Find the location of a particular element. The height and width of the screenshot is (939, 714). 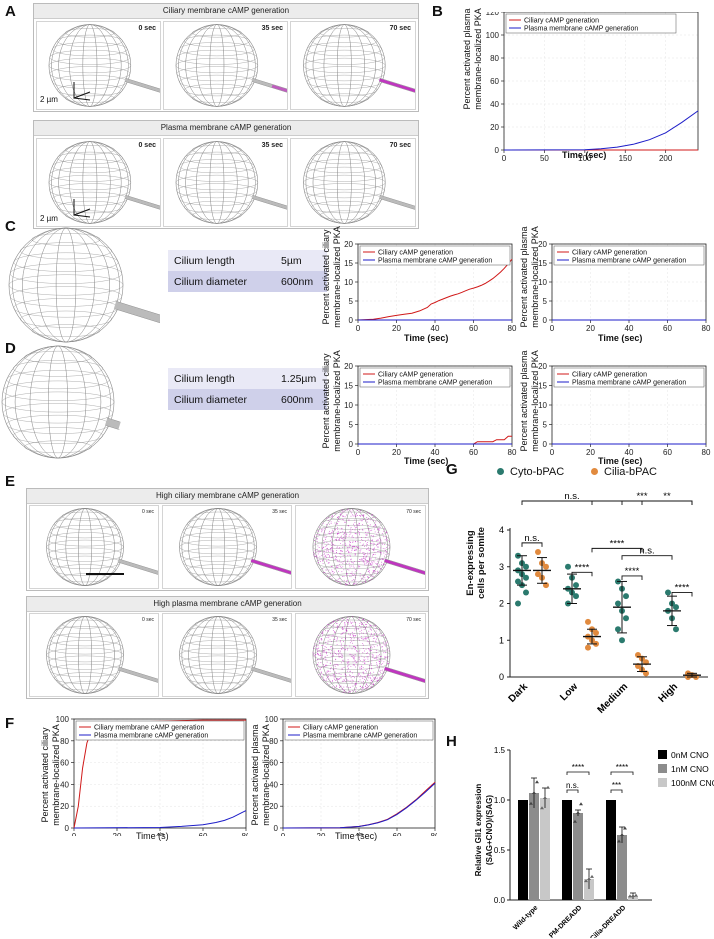

cell-model-image is located at coordinates (61, 402).